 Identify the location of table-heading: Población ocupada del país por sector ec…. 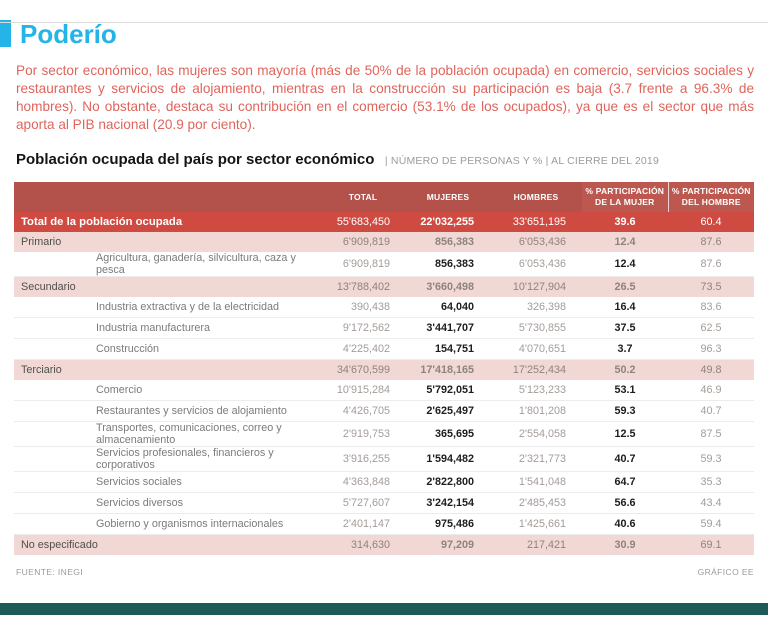
(385, 160).